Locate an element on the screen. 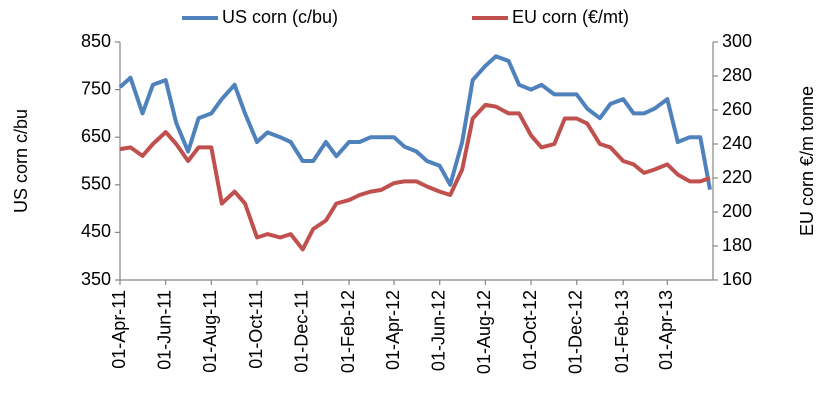 This screenshot has height=410, width=830. y-tick-label: 850 is located at coordinates (96, 41).